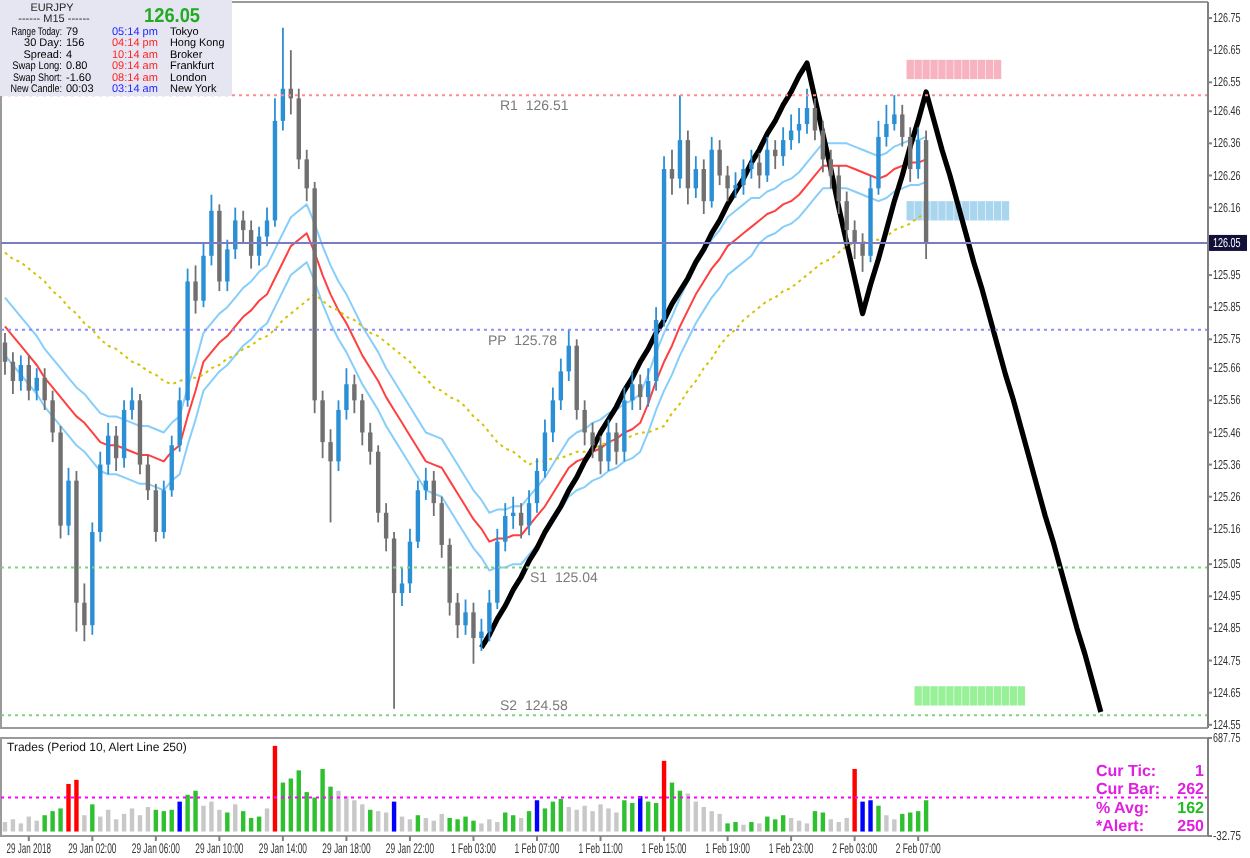 This screenshot has height=858, width=1250. I want to click on annotation: 1, so click(1200, 771).